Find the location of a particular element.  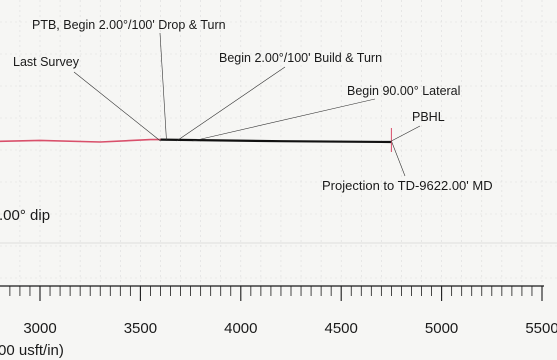

x-tick-label: 5500 is located at coordinates (541, 328).